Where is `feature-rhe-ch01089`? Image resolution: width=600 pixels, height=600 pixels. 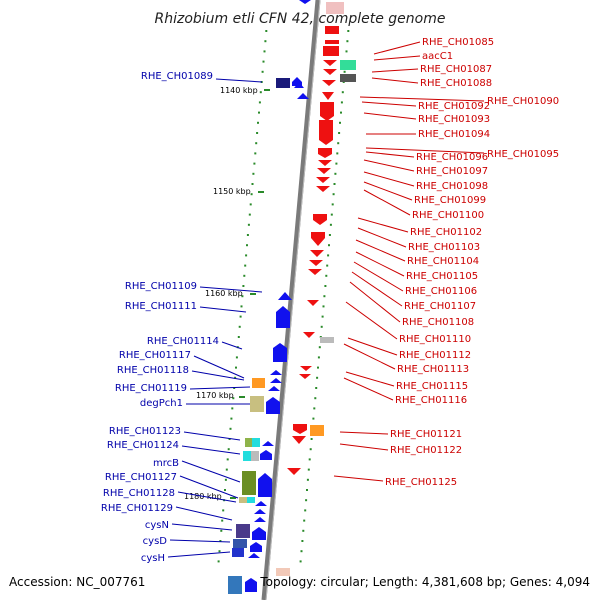
feature-rhe-ch01089 is located at coordinates (283, 83).